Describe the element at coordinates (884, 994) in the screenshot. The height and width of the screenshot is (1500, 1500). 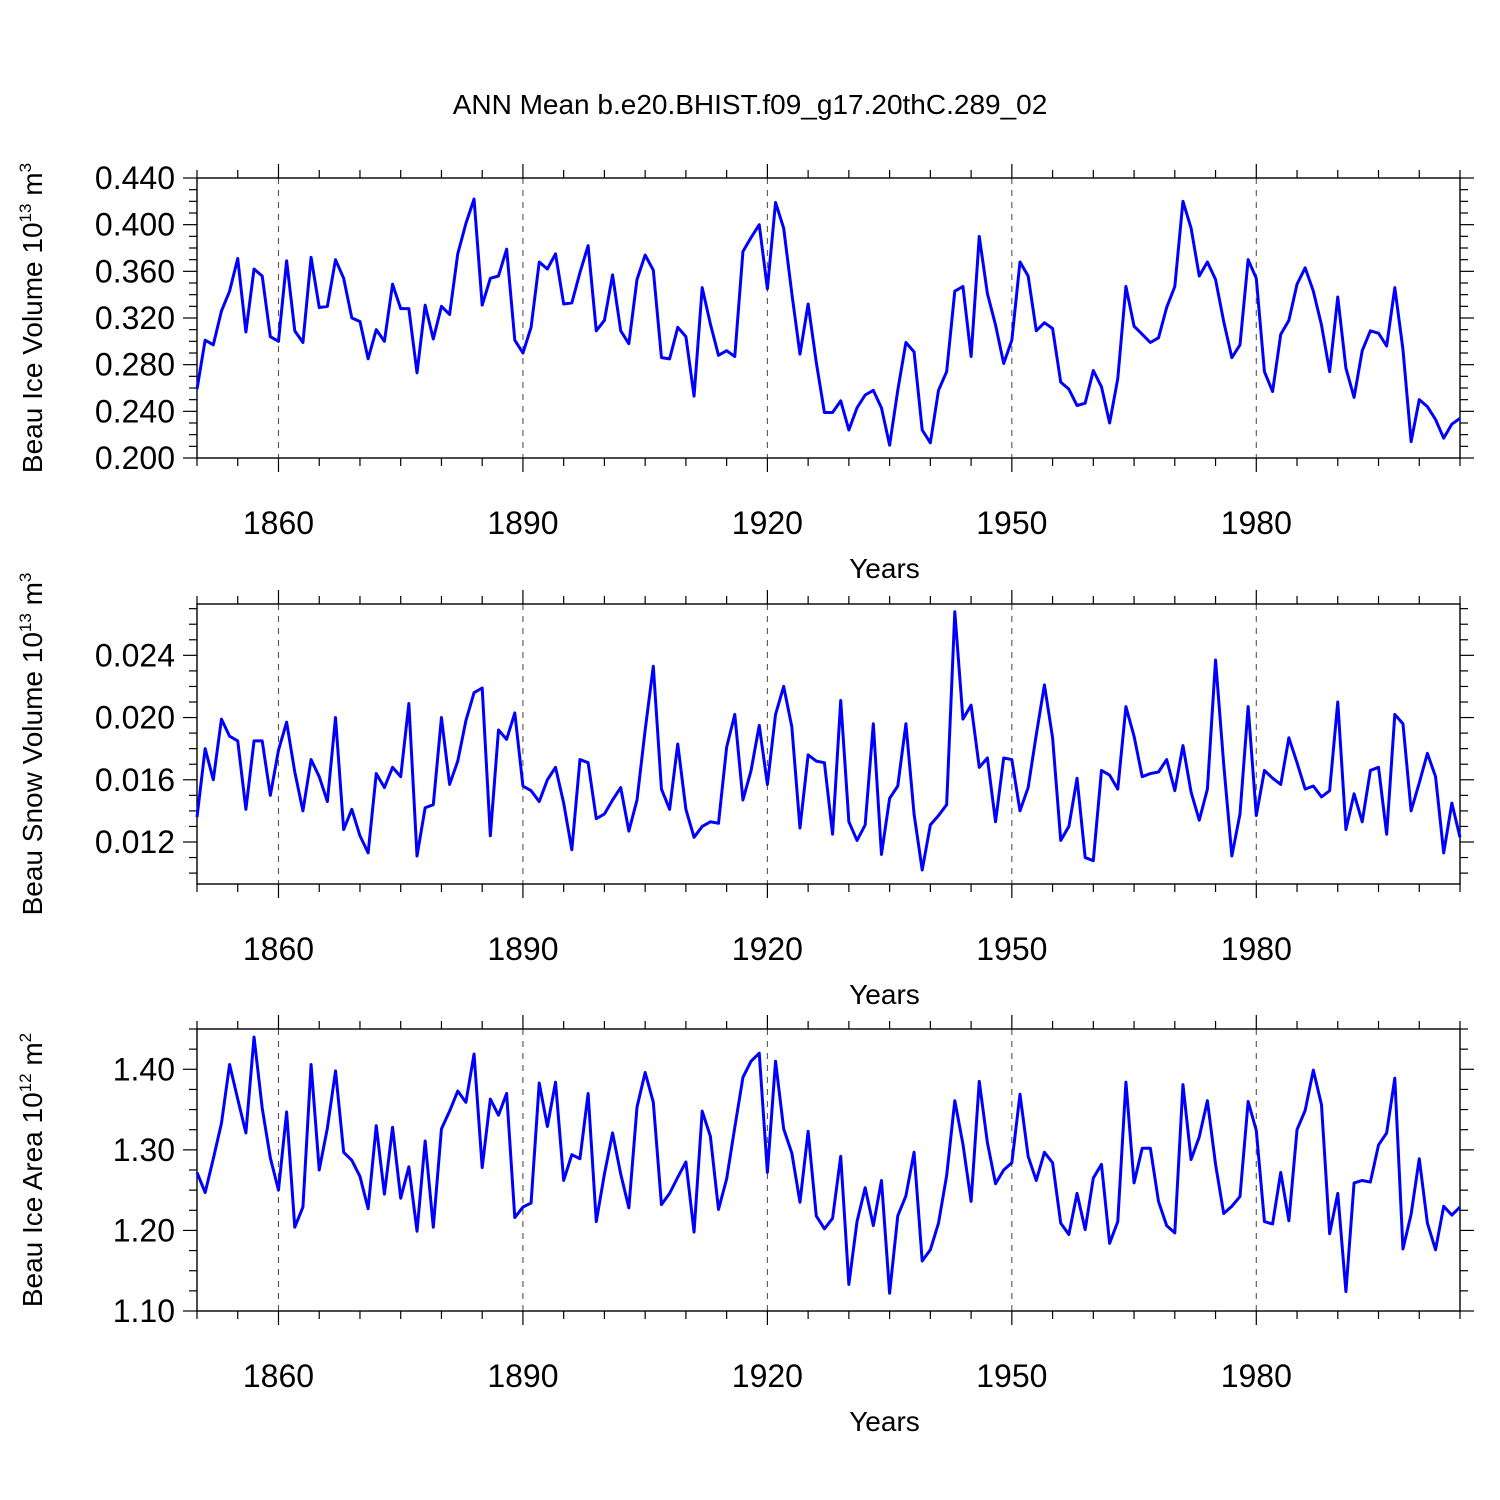
I see `snow-volume-x-axis-title: Years` at that location.